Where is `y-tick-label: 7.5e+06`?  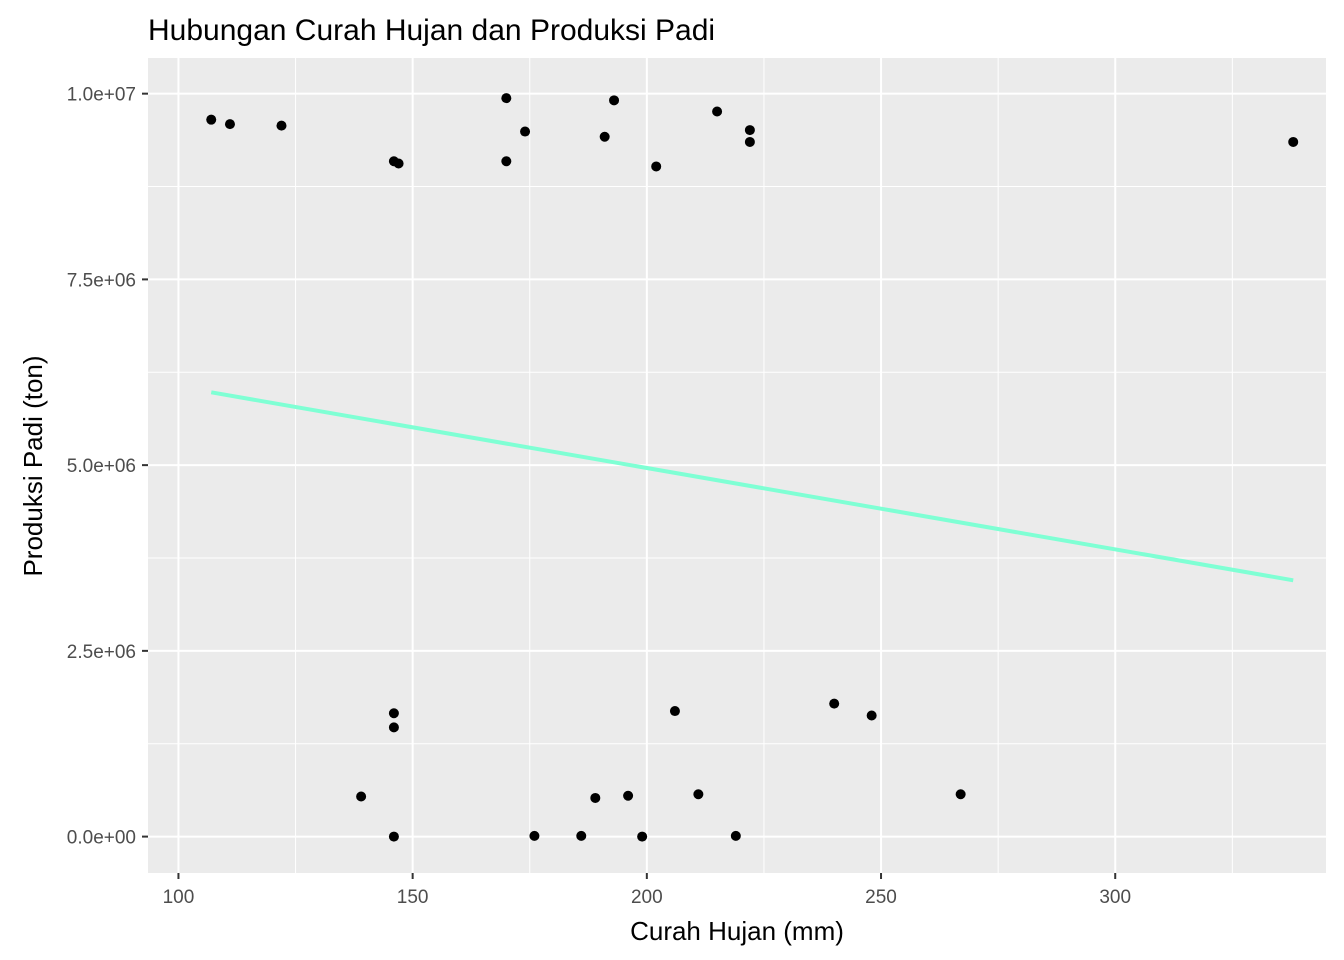
y-tick-label: 7.5e+06 is located at coordinates (101, 280).